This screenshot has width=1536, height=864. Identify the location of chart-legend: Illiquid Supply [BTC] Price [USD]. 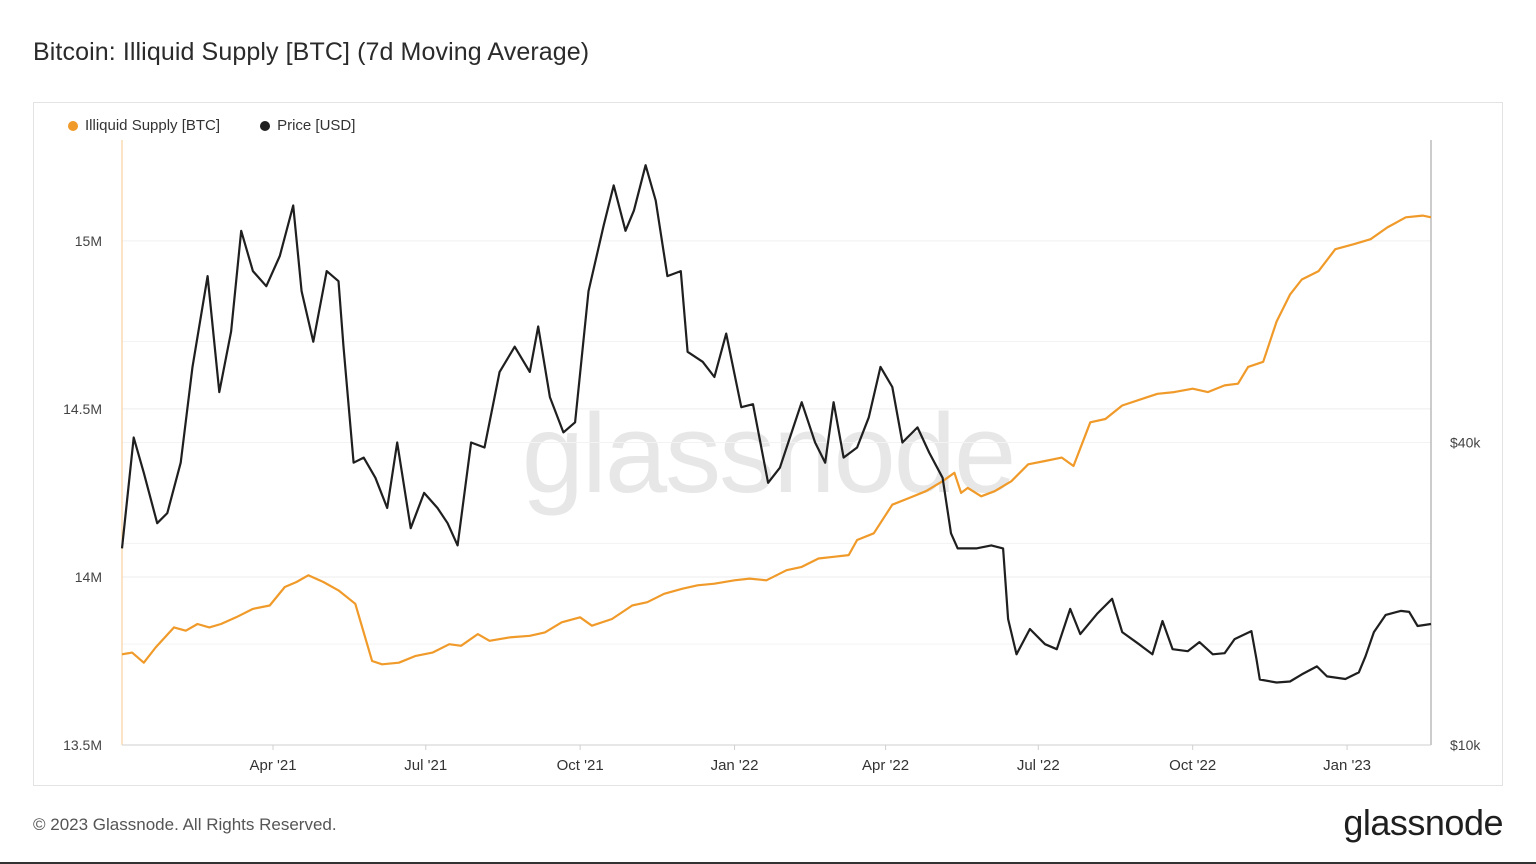
(211, 125).